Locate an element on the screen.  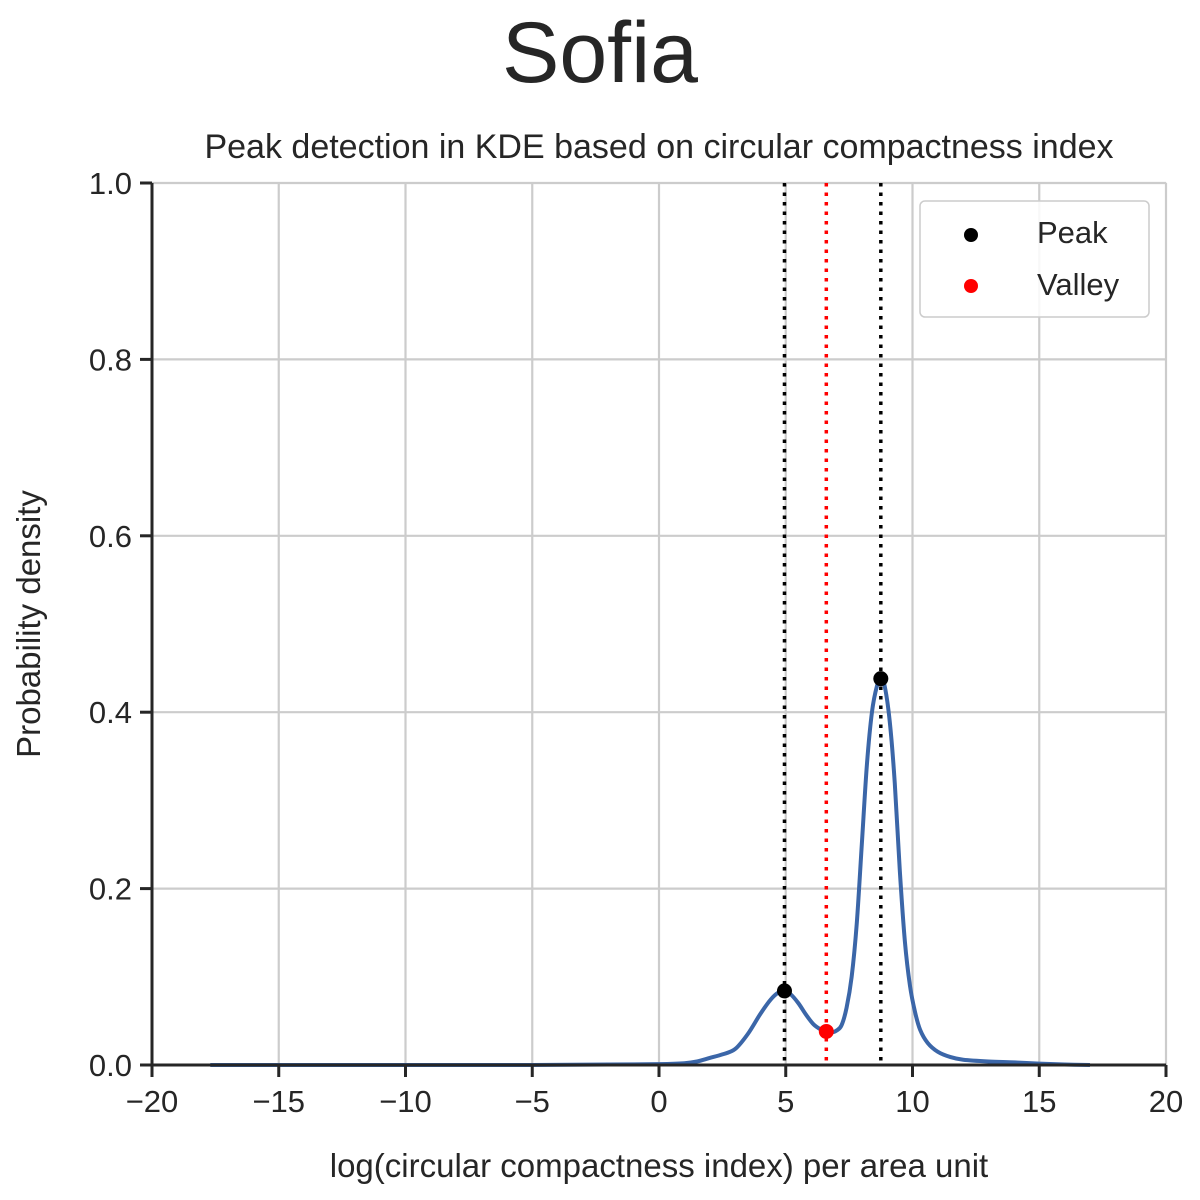
valley-point is located at coordinates (826, 1031).